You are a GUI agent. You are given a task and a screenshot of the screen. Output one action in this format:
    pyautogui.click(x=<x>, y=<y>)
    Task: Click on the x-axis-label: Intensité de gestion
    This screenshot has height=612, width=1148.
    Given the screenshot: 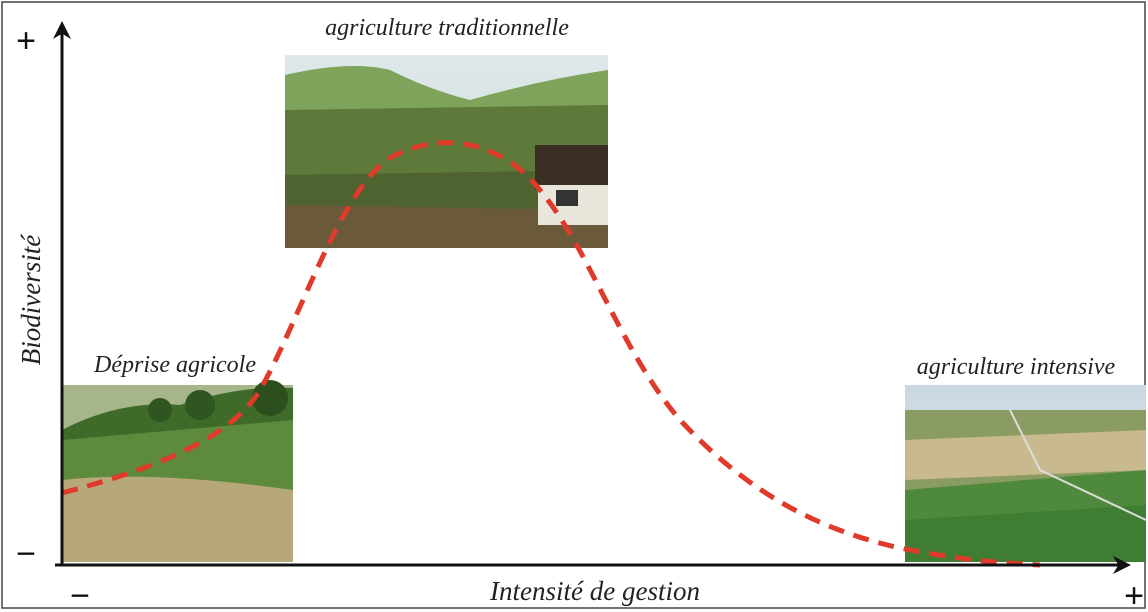 What is the action you would take?
    pyautogui.click(x=594, y=591)
    